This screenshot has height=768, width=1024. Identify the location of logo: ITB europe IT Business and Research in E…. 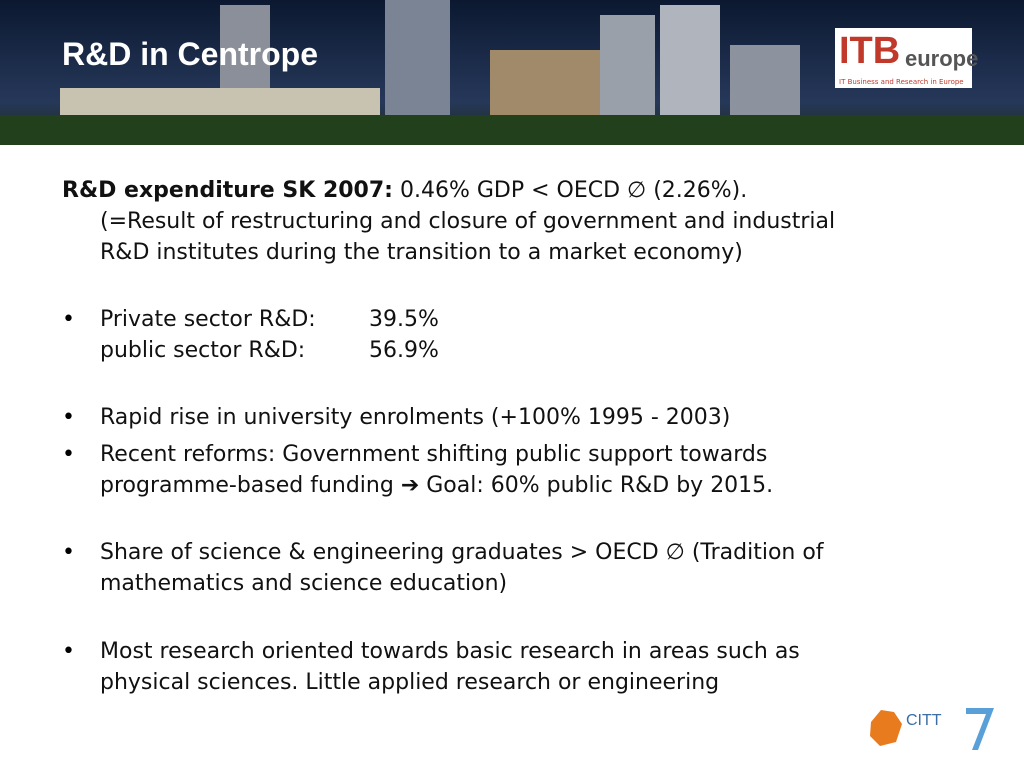
(906, 58).